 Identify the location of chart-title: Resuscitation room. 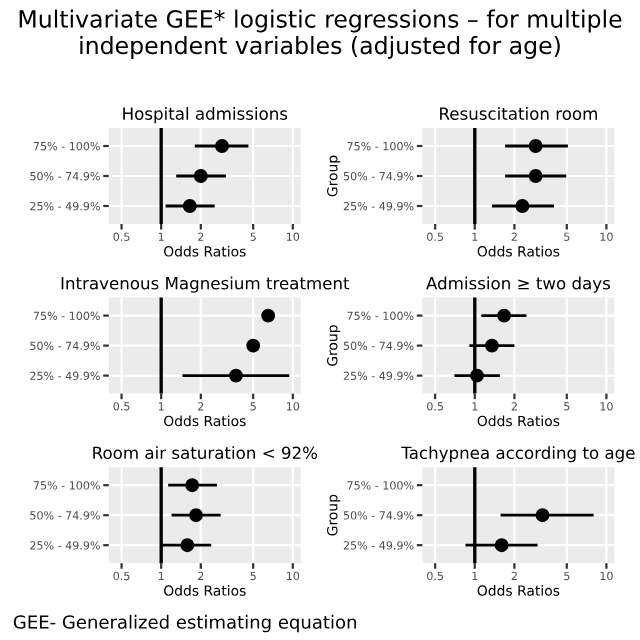
(518, 113).